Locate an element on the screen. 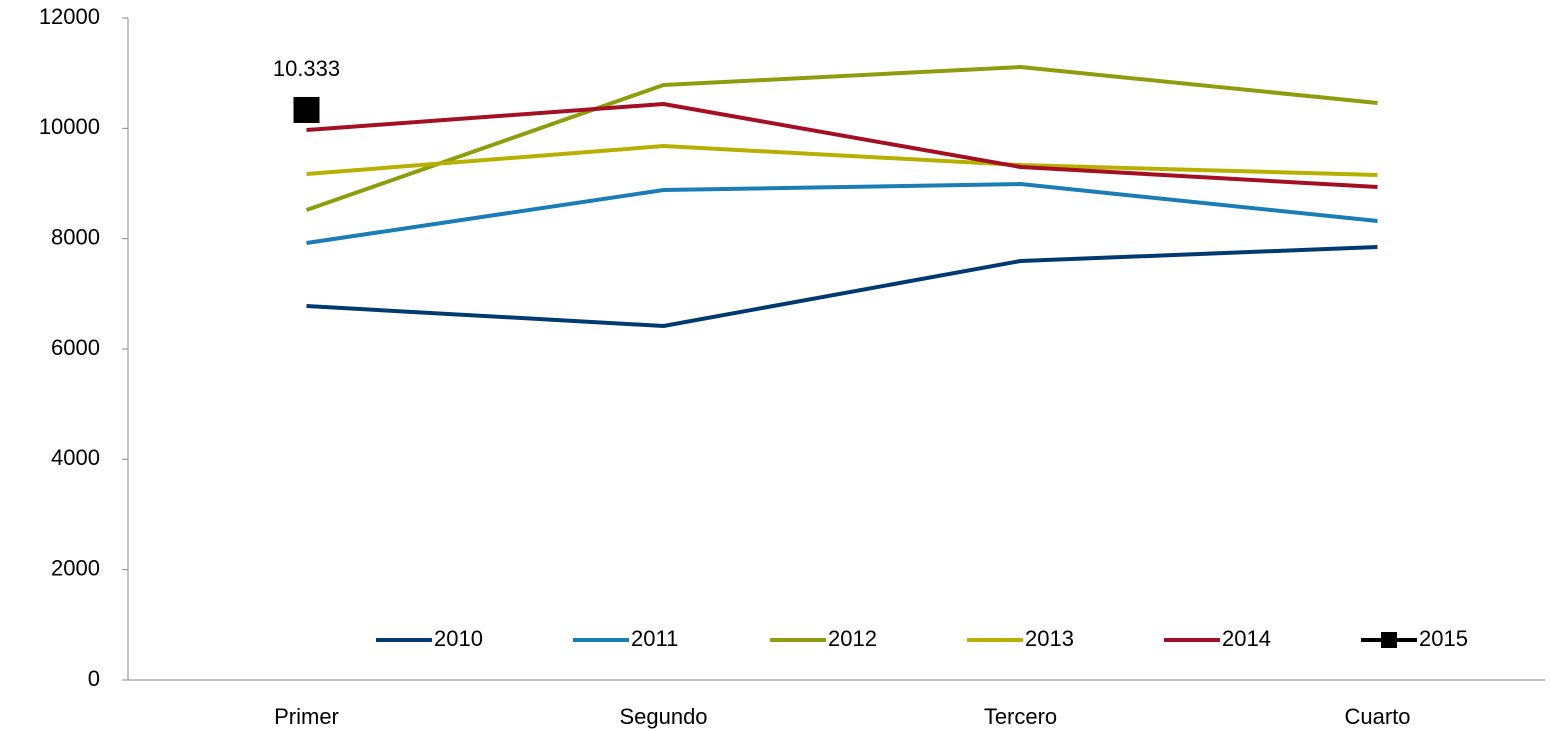 The height and width of the screenshot is (731, 1550). legend-label: 2012 is located at coordinates (852, 638).